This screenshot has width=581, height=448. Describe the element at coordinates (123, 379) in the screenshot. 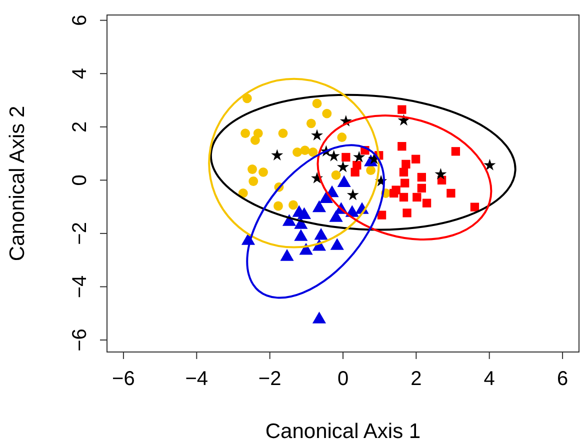

I see `x-tick-label: −6` at that location.